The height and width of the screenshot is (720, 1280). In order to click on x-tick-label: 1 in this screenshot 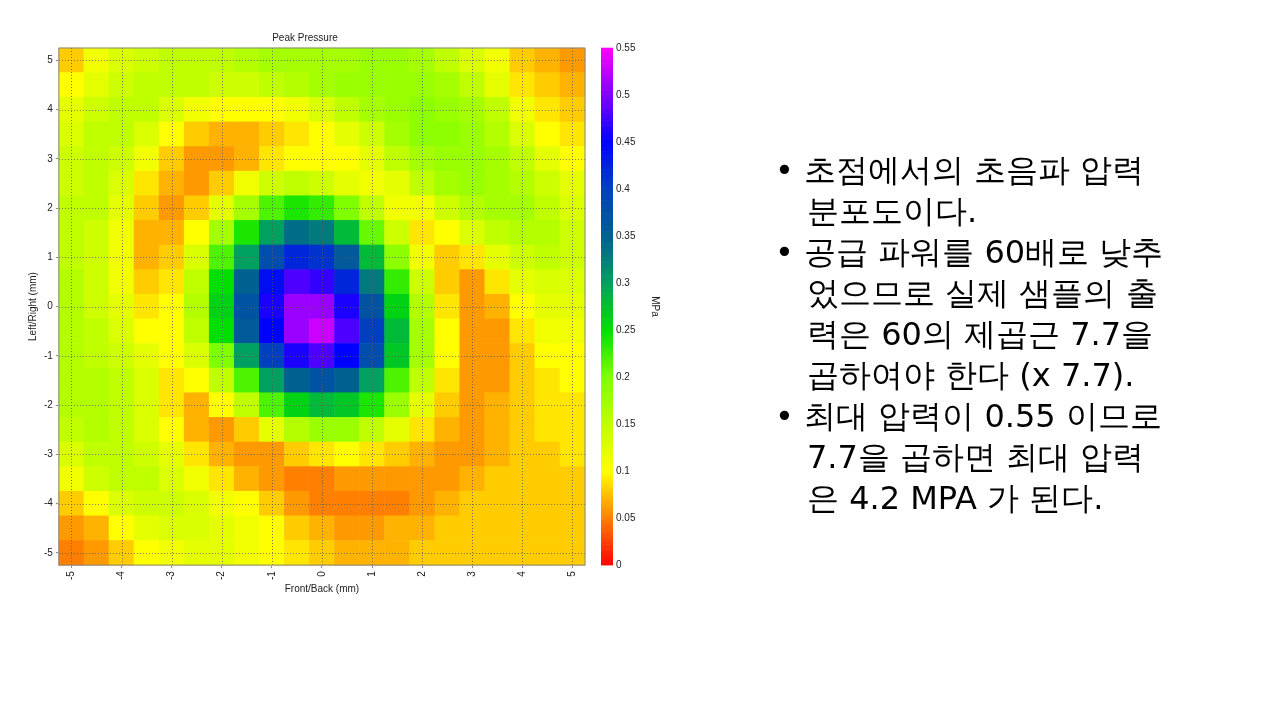, I will do `click(371, 573)`.